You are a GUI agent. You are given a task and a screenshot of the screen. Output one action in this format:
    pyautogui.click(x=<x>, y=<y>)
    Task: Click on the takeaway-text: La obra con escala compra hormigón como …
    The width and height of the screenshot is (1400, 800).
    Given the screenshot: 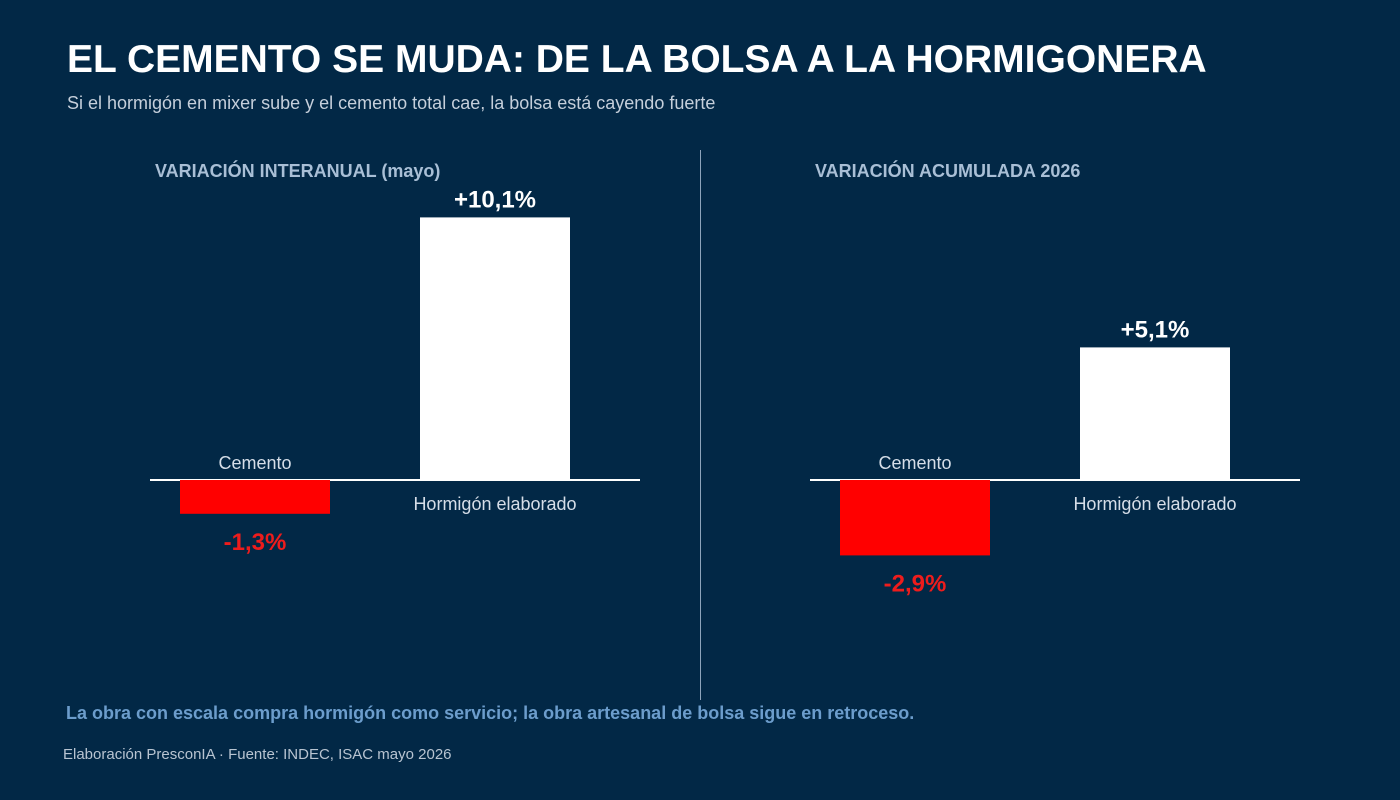 What is the action you would take?
    pyautogui.click(x=490, y=713)
    